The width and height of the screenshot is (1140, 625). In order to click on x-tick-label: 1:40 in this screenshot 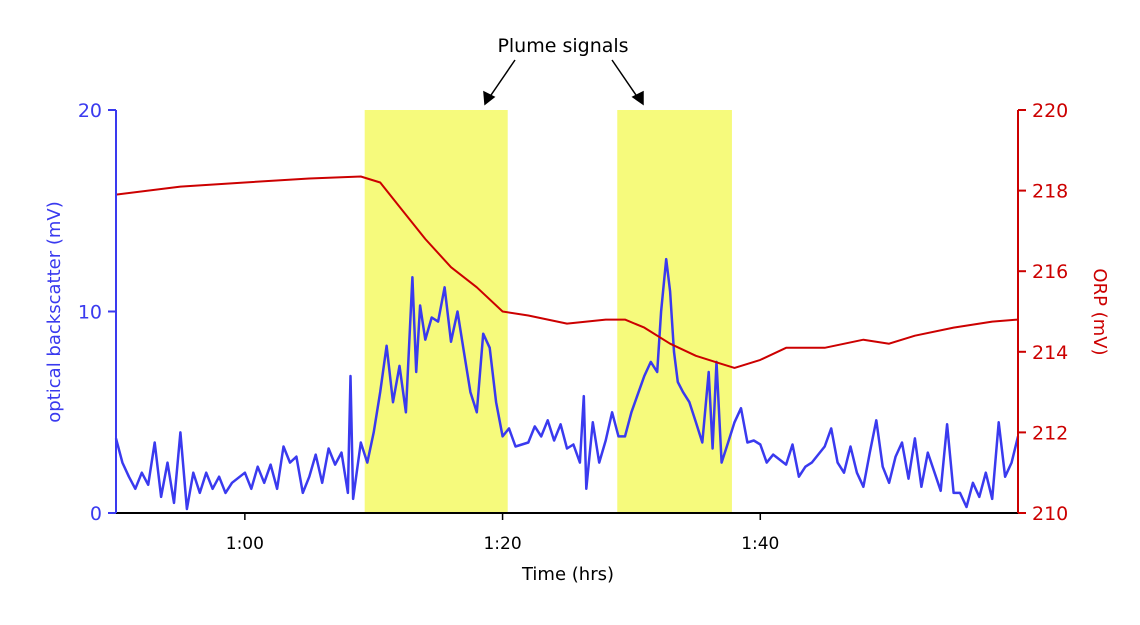, I will do `click(760, 544)`.